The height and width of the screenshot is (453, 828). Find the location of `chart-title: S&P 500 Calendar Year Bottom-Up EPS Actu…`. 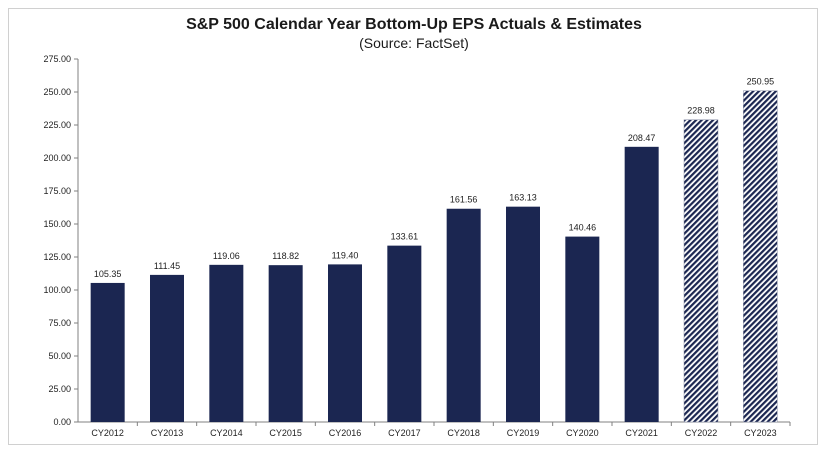

chart-title: S&P 500 Calendar Year Bottom-Up EPS Actu… is located at coordinates (414, 24).